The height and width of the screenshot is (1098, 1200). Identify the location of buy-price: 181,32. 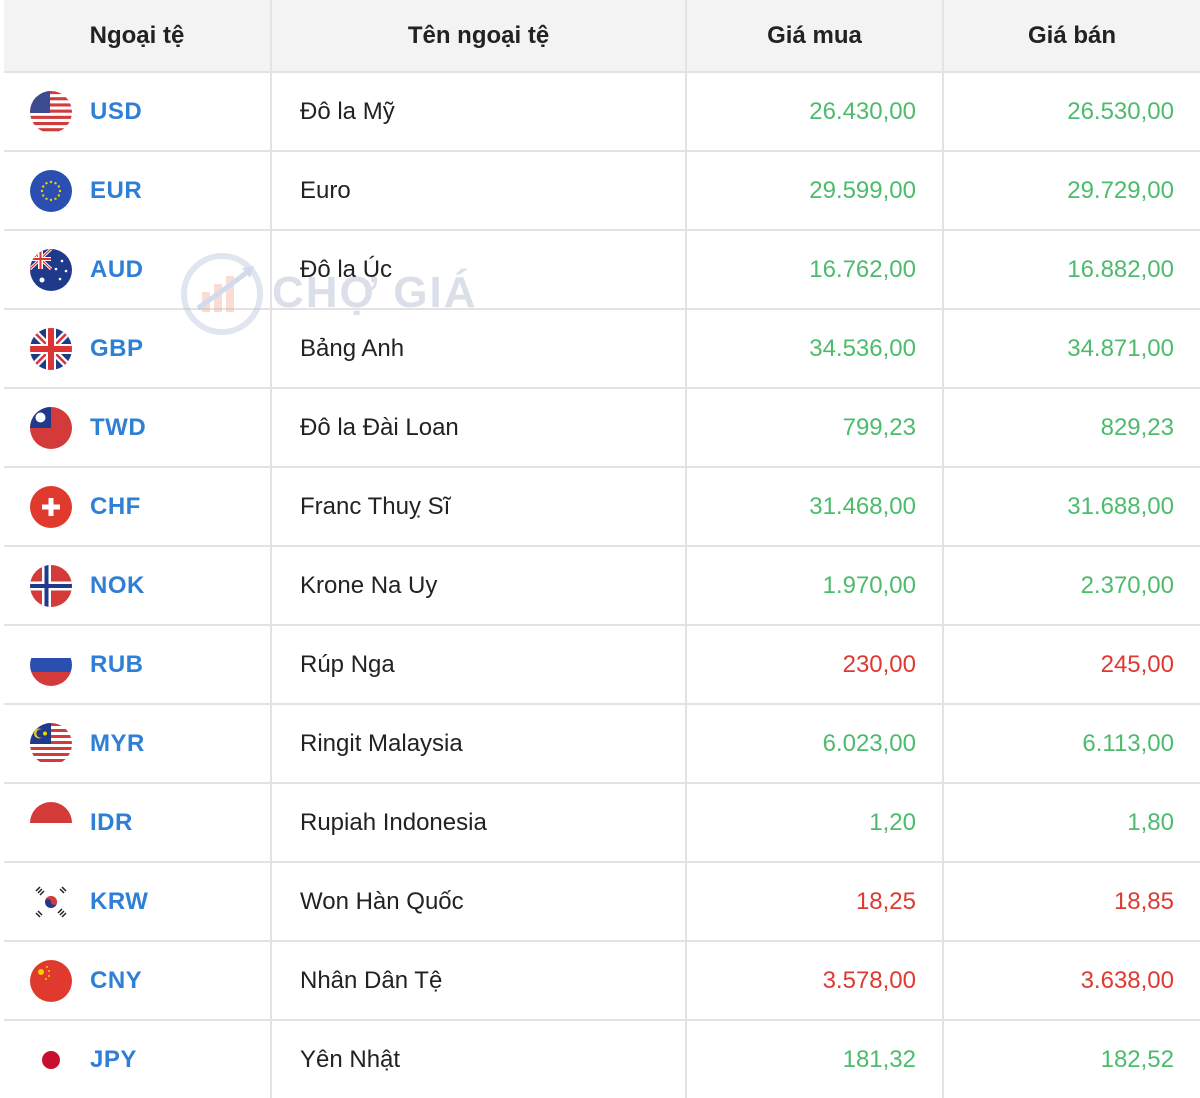
(879, 1059).